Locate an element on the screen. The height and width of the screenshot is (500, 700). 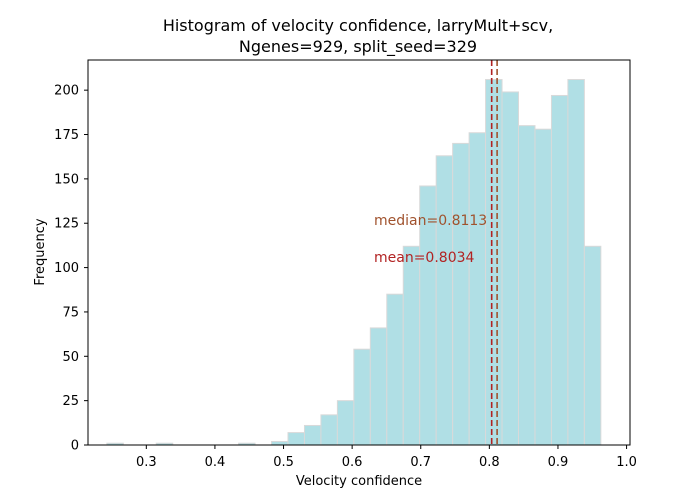
y-tick-label: 175 is located at coordinates (66, 135).